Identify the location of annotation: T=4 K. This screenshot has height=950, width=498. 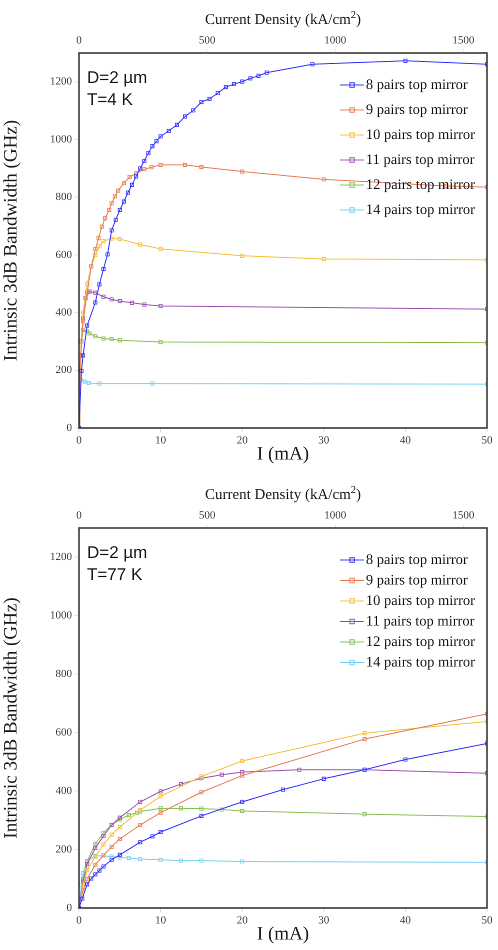
(110, 99).